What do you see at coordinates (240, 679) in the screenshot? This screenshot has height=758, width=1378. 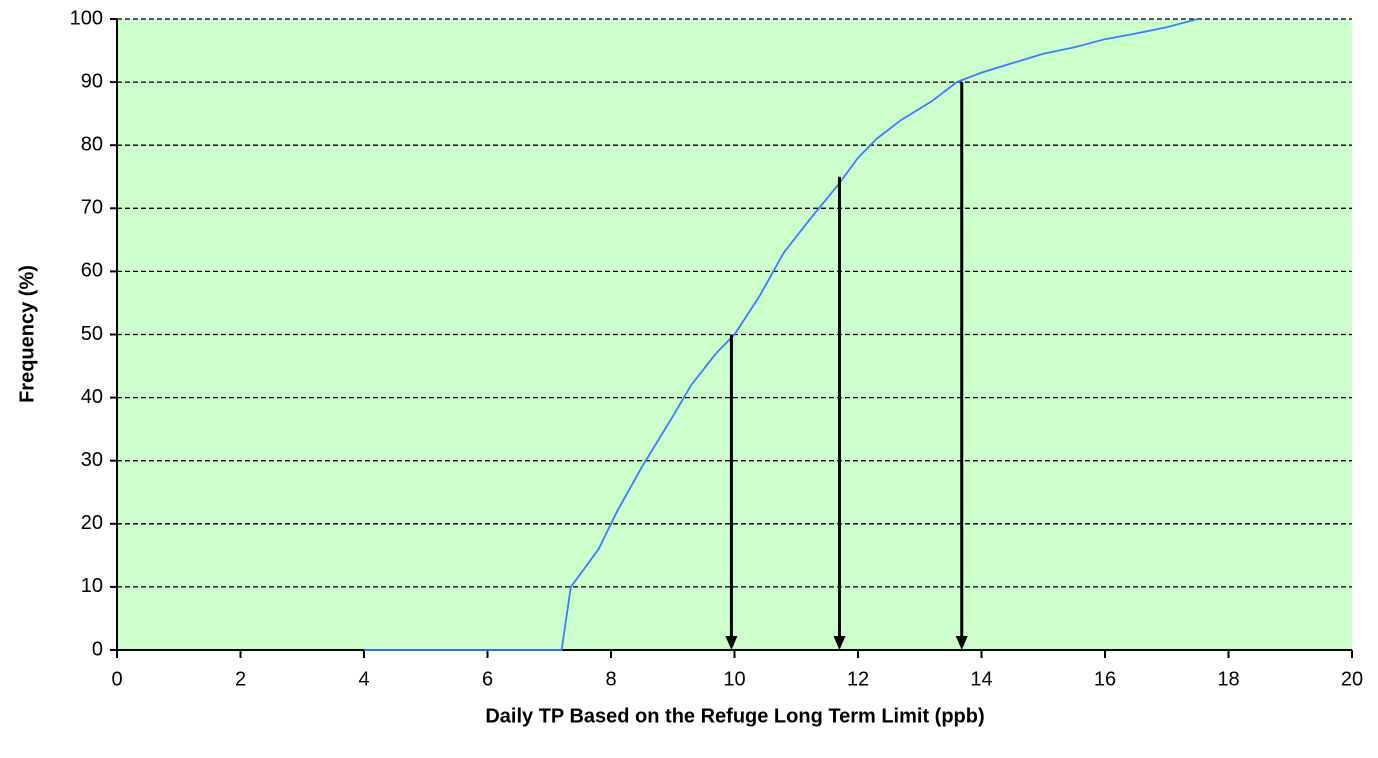 I see `x-tick-label: 2` at bounding box center [240, 679].